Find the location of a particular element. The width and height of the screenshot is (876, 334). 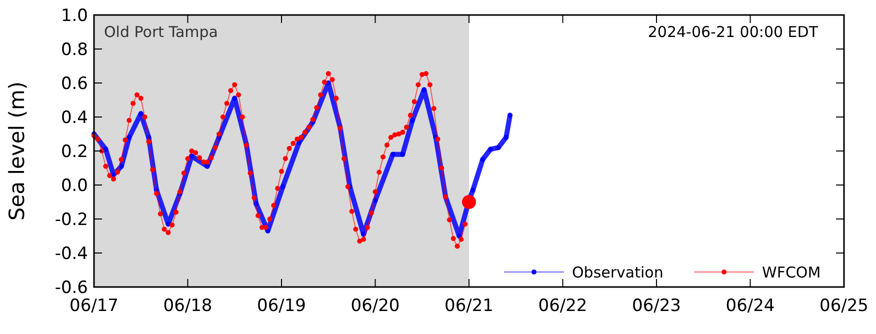

x-tick-label: 06/20 is located at coordinates (375, 306).